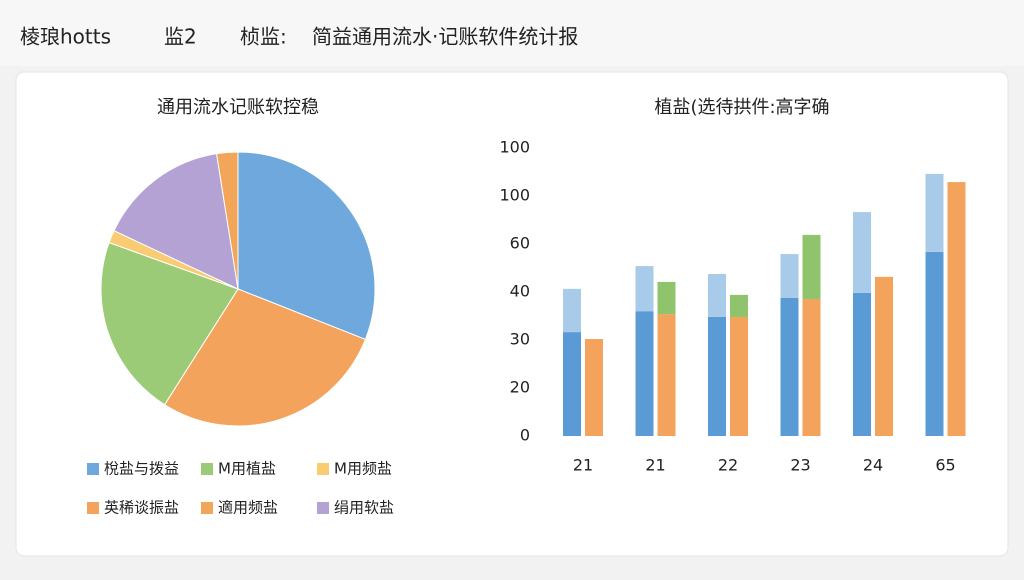 This screenshot has height=580, width=1024. Describe the element at coordinates (248, 508) in the screenshot. I see `legend-label: 適用频盐` at that location.